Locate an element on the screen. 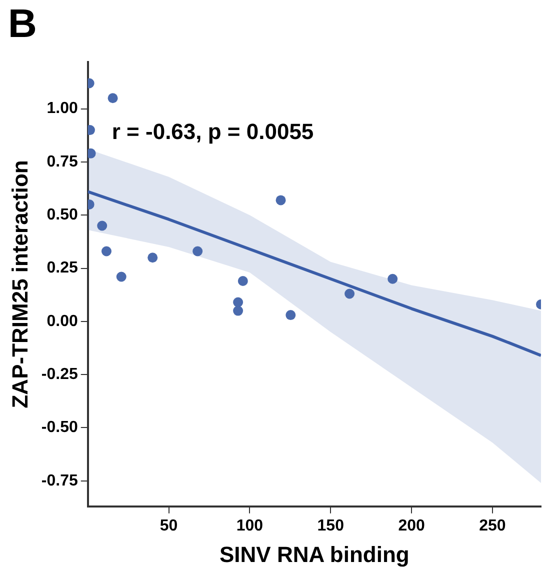 Image resolution: width=546 pixels, height=577 pixels. y-tick-label: 0.50 is located at coordinates (62, 215).